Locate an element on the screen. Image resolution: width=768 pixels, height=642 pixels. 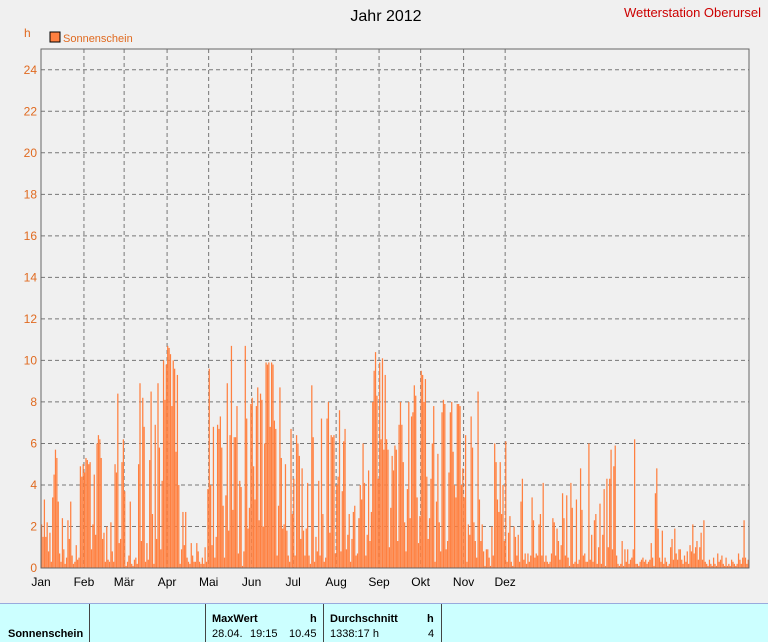
y-tick-label: 20 is located at coordinates (31, 153).